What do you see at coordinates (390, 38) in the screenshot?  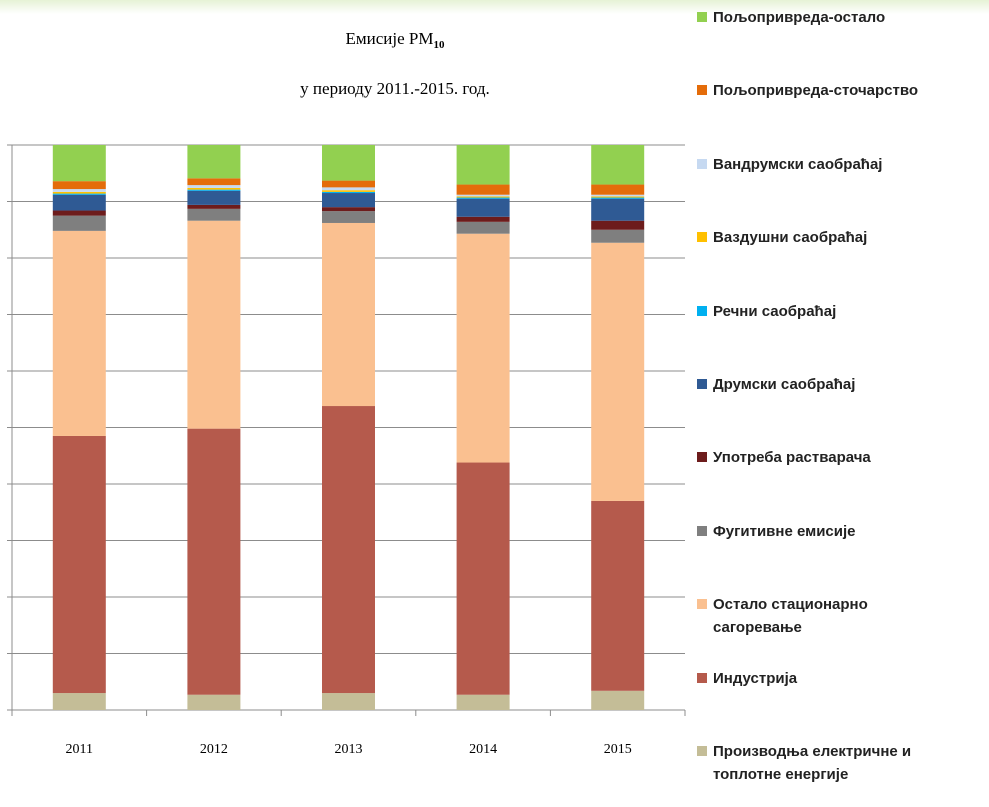 I see `title-main: Емисије PM` at bounding box center [390, 38].